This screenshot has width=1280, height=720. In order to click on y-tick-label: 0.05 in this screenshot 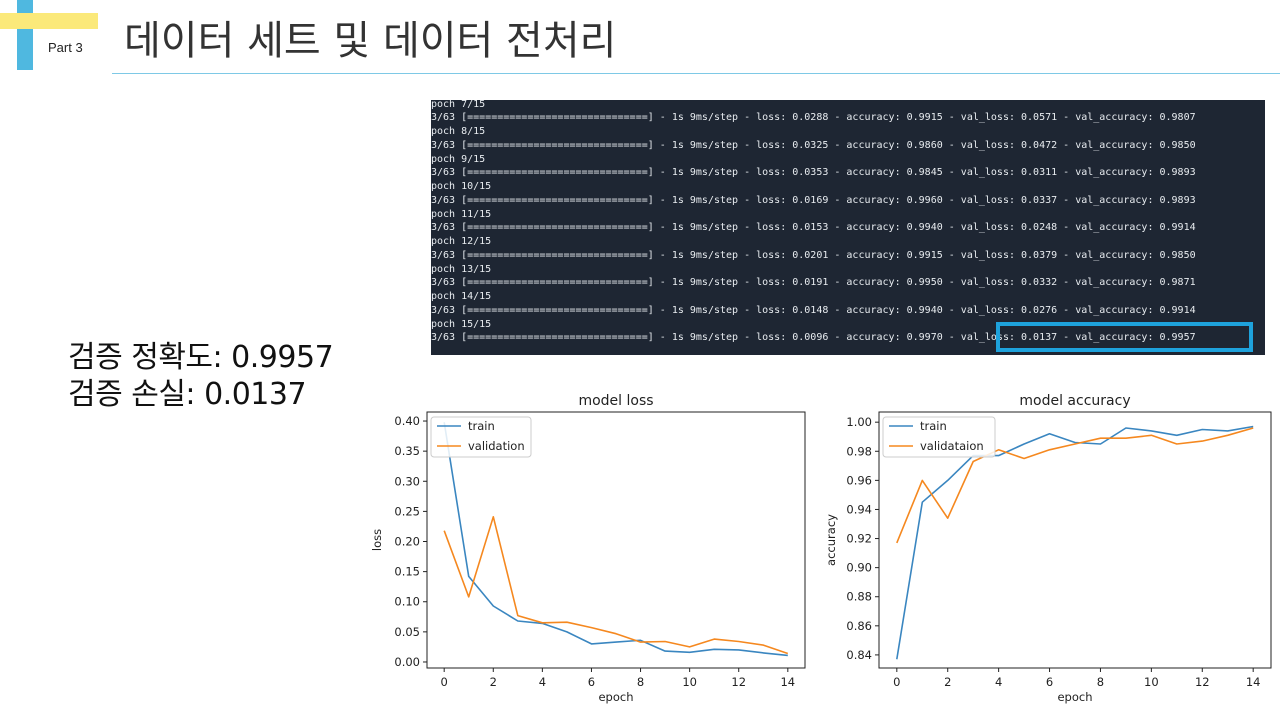, I will do `click(407, 632)`.